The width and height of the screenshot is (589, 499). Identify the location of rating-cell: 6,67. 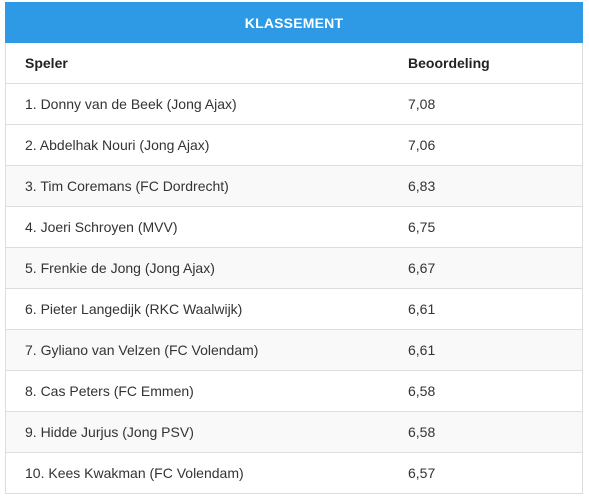
(422, 268).